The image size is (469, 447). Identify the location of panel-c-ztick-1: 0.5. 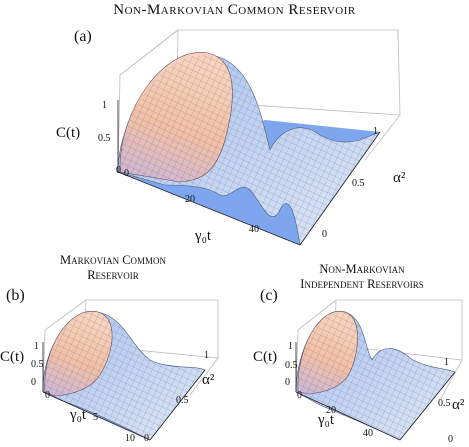
(291, 365).